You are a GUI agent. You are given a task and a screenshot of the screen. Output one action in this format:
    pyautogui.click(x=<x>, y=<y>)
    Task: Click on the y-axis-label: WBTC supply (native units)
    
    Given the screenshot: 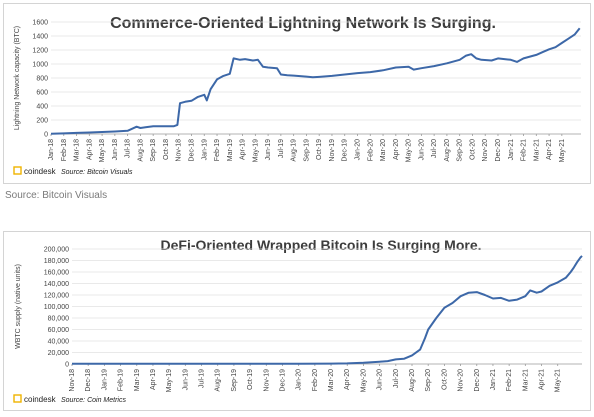 What is the action you would take?
    pyautogui.click(x=18, y=306)
    